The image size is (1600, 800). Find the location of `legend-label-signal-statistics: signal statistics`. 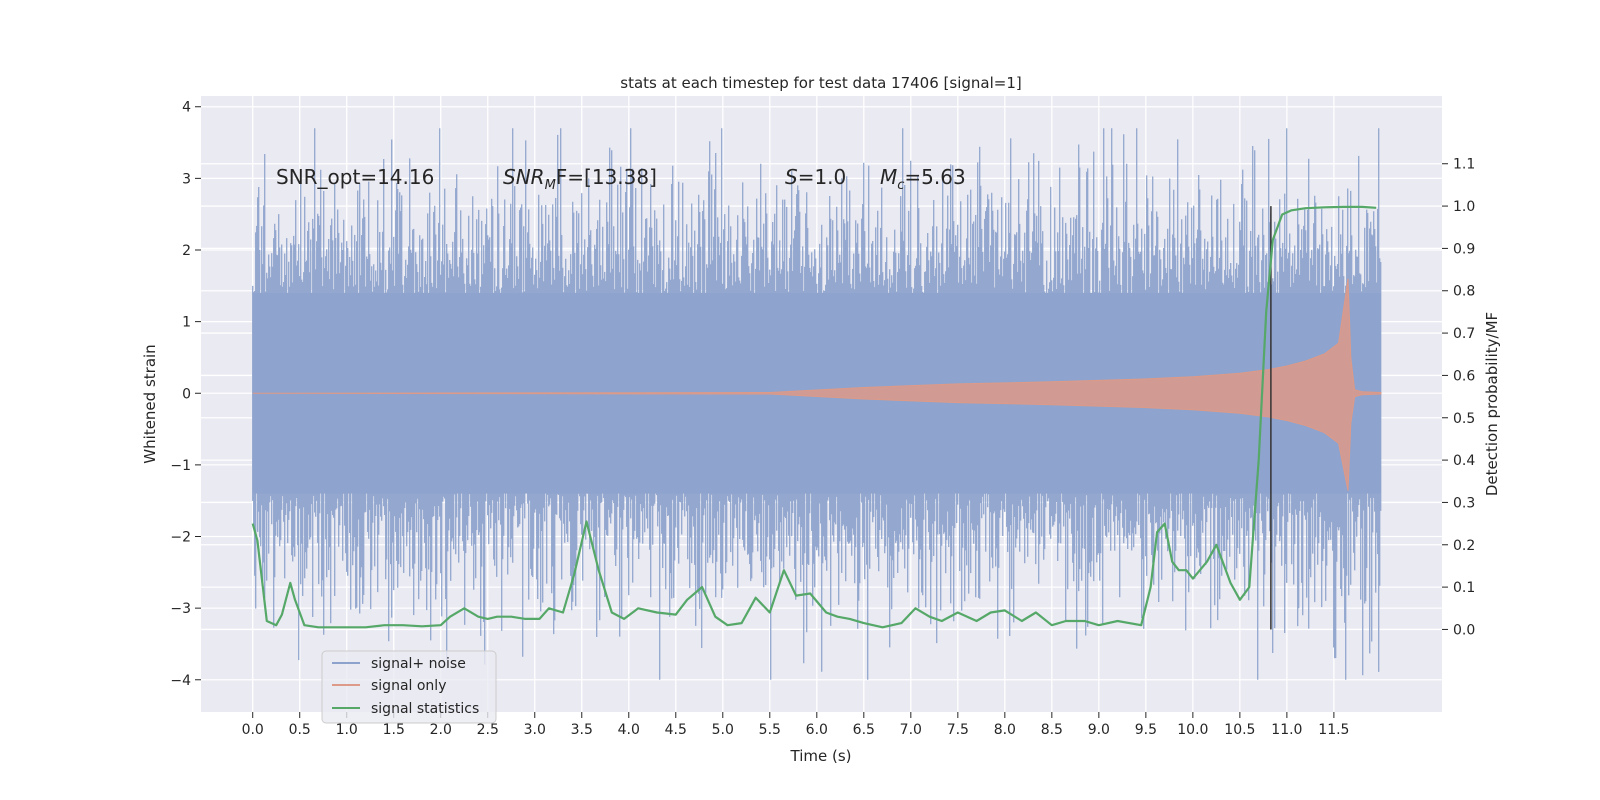

legend-label-signal-statistics: signal statistics is located at coordinates (425, 709).